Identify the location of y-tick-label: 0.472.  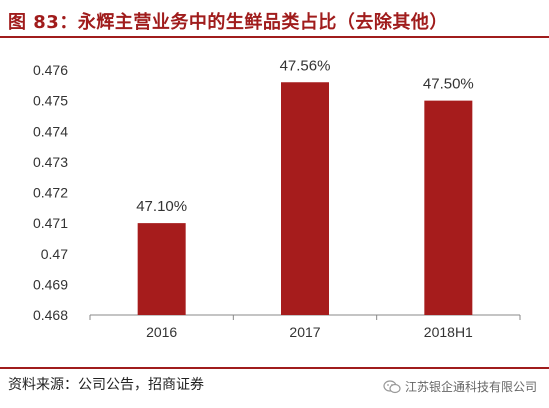
(50, 193).